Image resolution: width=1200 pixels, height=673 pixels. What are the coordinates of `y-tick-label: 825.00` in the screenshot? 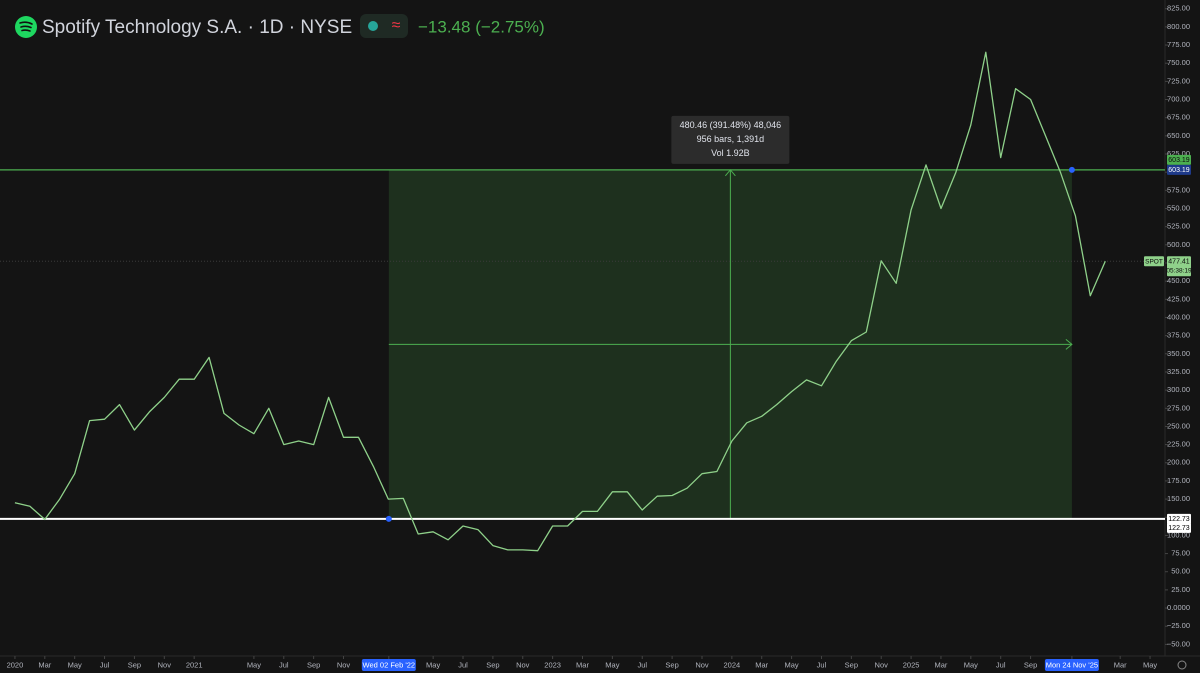 It's located at (1178, 8).